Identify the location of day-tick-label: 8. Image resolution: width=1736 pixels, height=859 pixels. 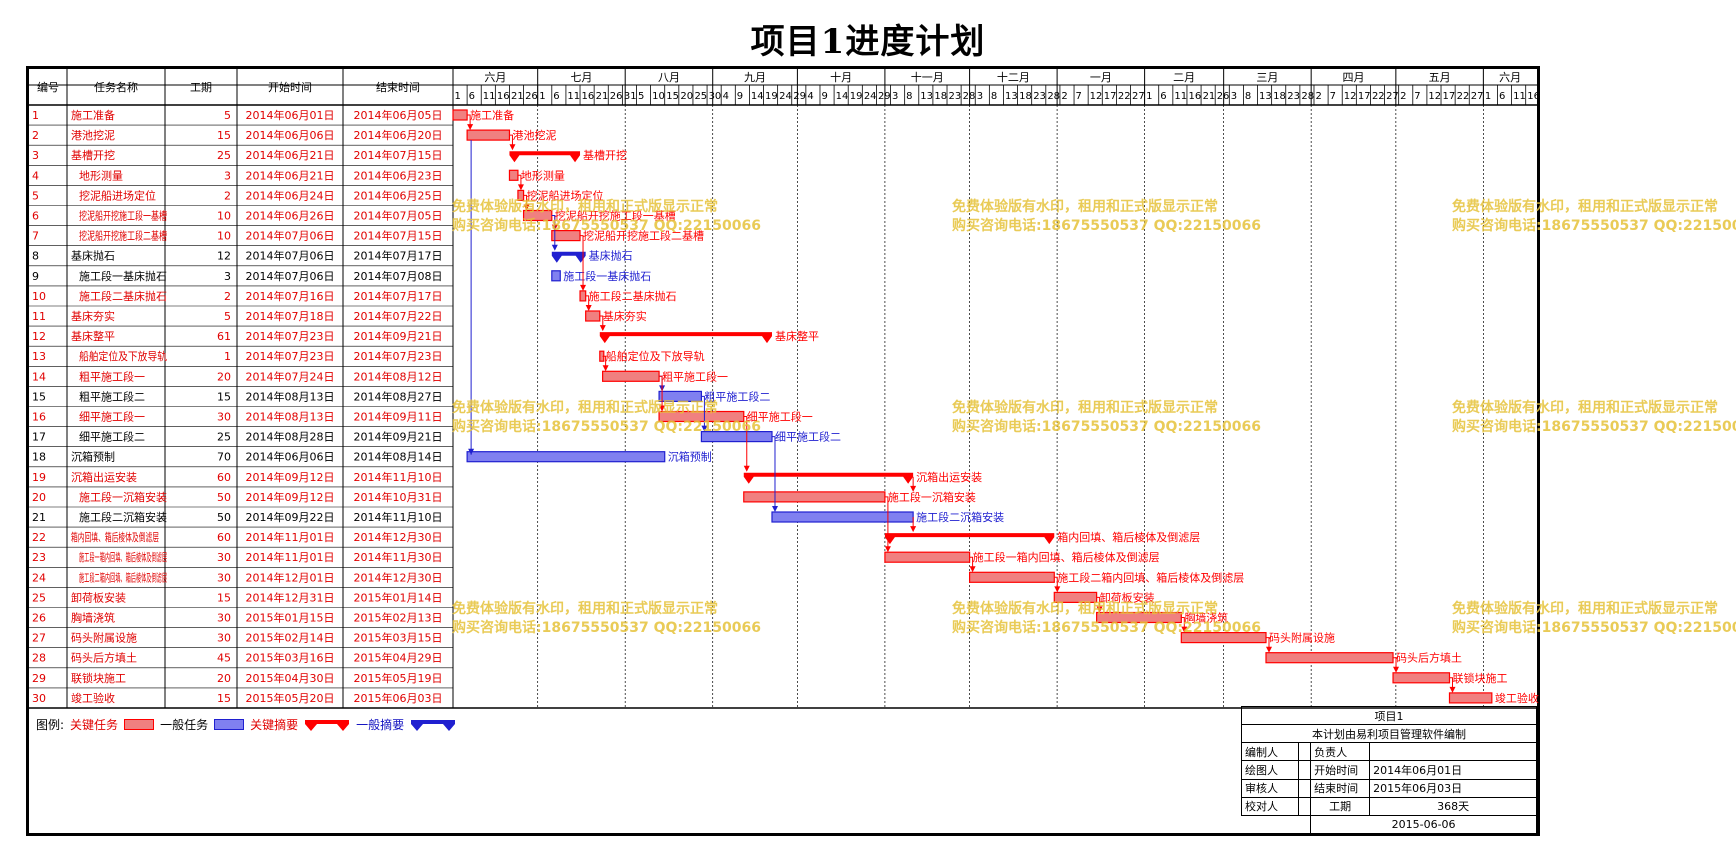
(909, 96).